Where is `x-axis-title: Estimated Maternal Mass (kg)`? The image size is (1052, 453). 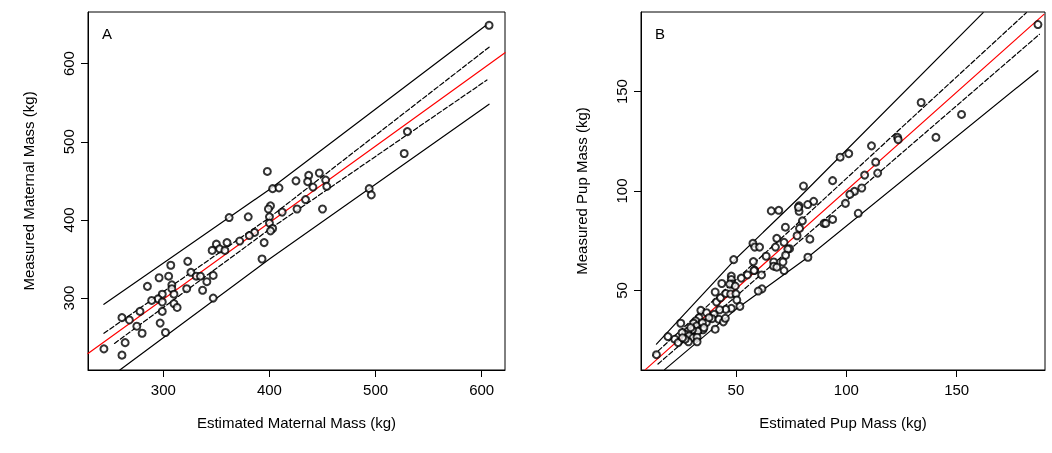 x-axis-title: Estimated Maternal Mass (kg) is located at coordinates (296, 422).